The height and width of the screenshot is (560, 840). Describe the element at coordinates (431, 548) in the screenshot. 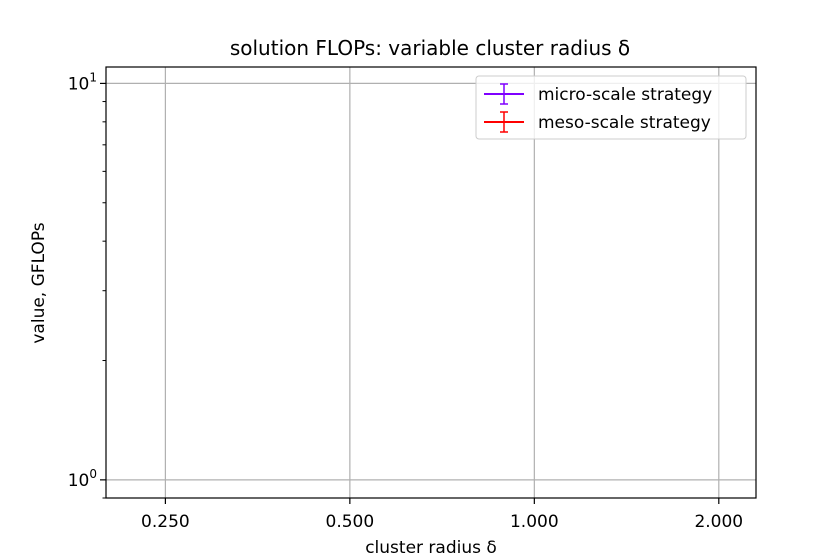

I see `x-axis-label: cluster radius δ` at that location.